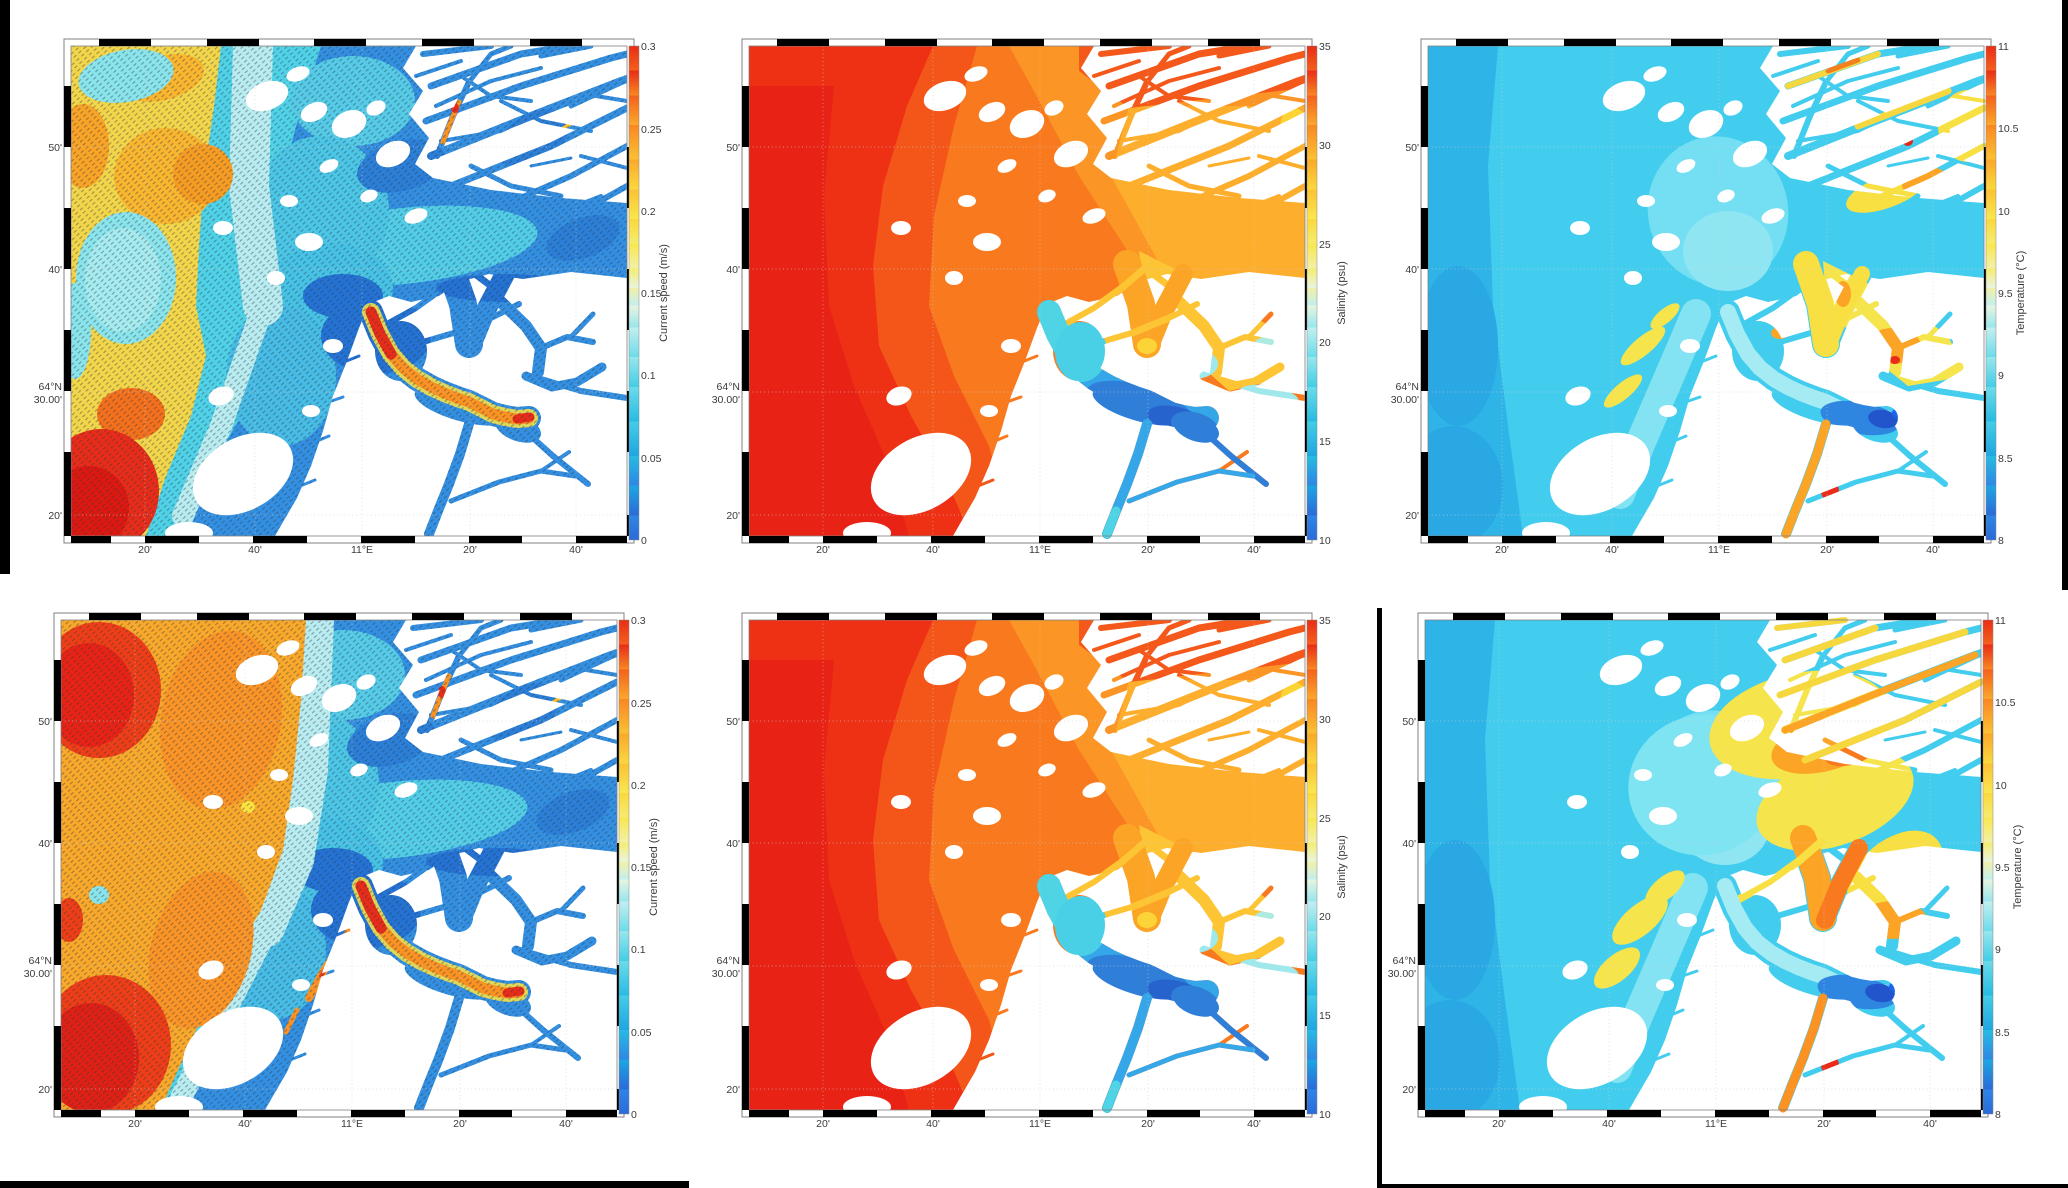 The height and width of the screenshot is (1188, 2068). Describe the element at coordinates (2005, 703) in the screenshot. I see `svg-text: 10.5` at that location.